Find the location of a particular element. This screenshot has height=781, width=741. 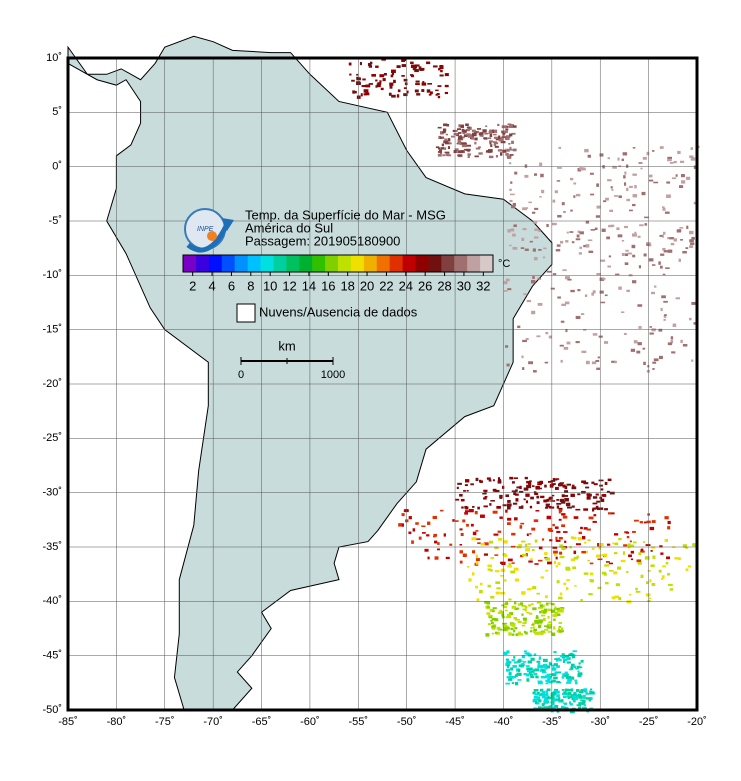

colorbar-tick-label: 24 is located at coordinates (406, 285).